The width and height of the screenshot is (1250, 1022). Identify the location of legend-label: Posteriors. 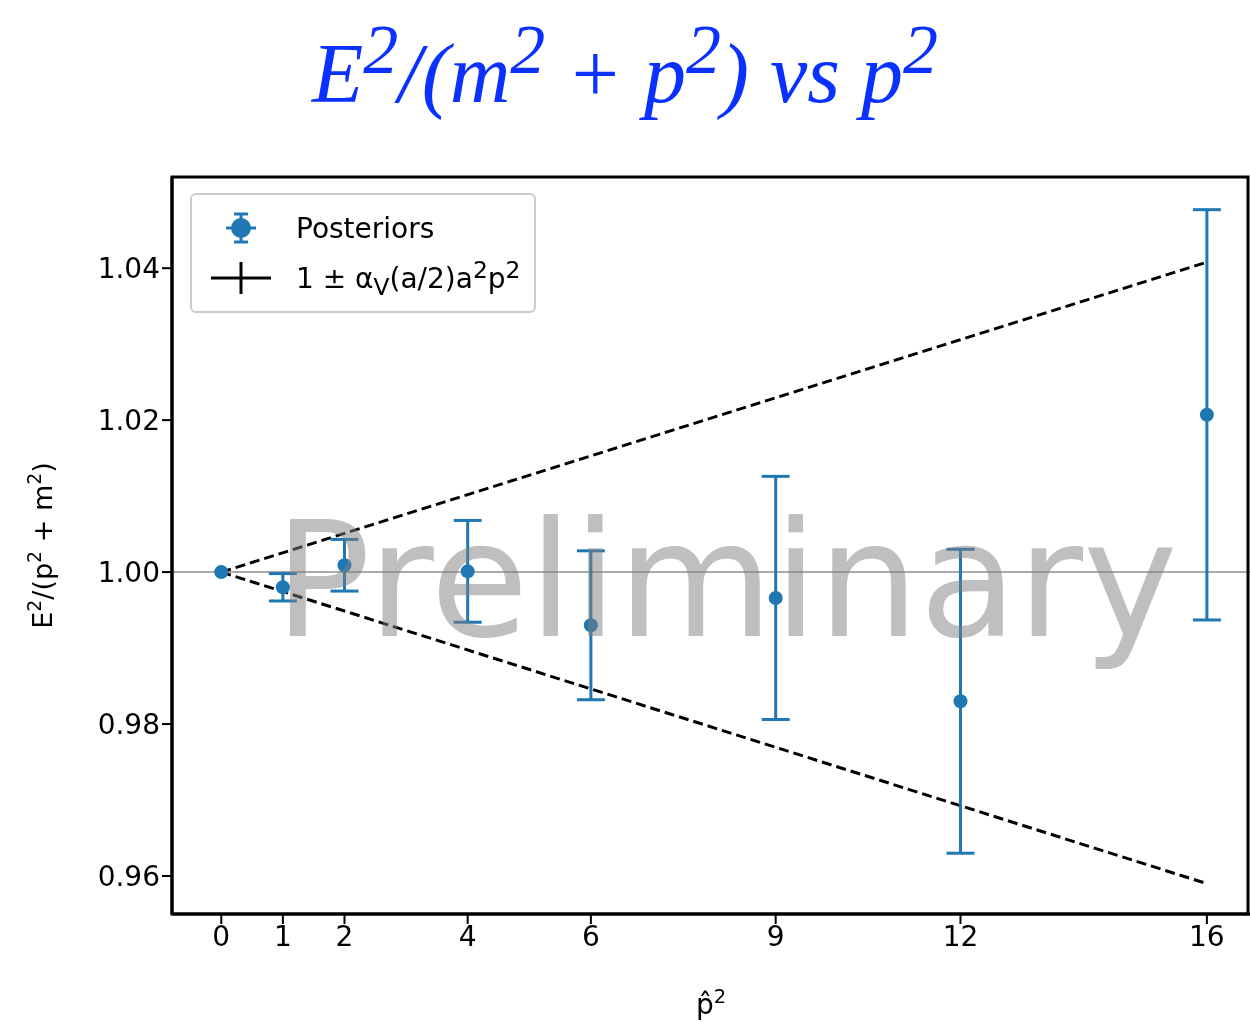
(365, 228).